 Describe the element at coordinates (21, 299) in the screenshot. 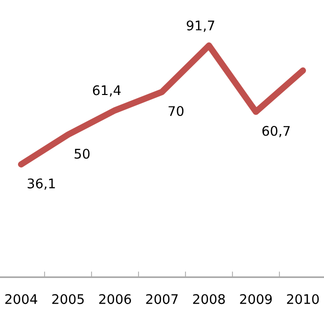

I see `x-tick-label: 2004` at that location.